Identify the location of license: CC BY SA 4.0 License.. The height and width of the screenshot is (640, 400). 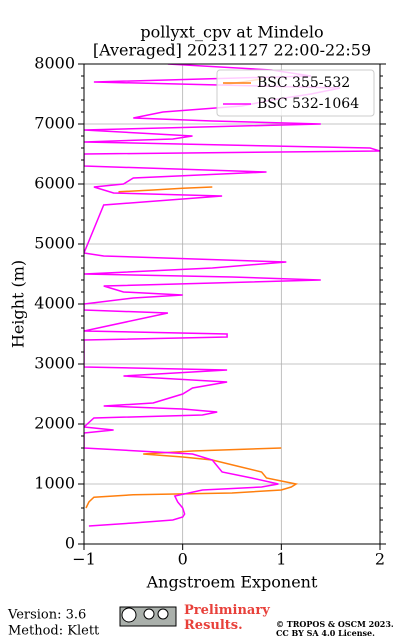
(325, 633).